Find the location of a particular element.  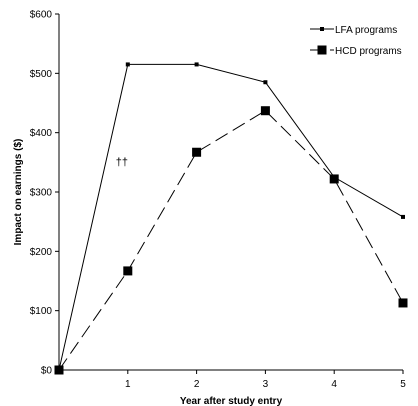

x-tick-label: 3 is located at coordinates (266, 384).